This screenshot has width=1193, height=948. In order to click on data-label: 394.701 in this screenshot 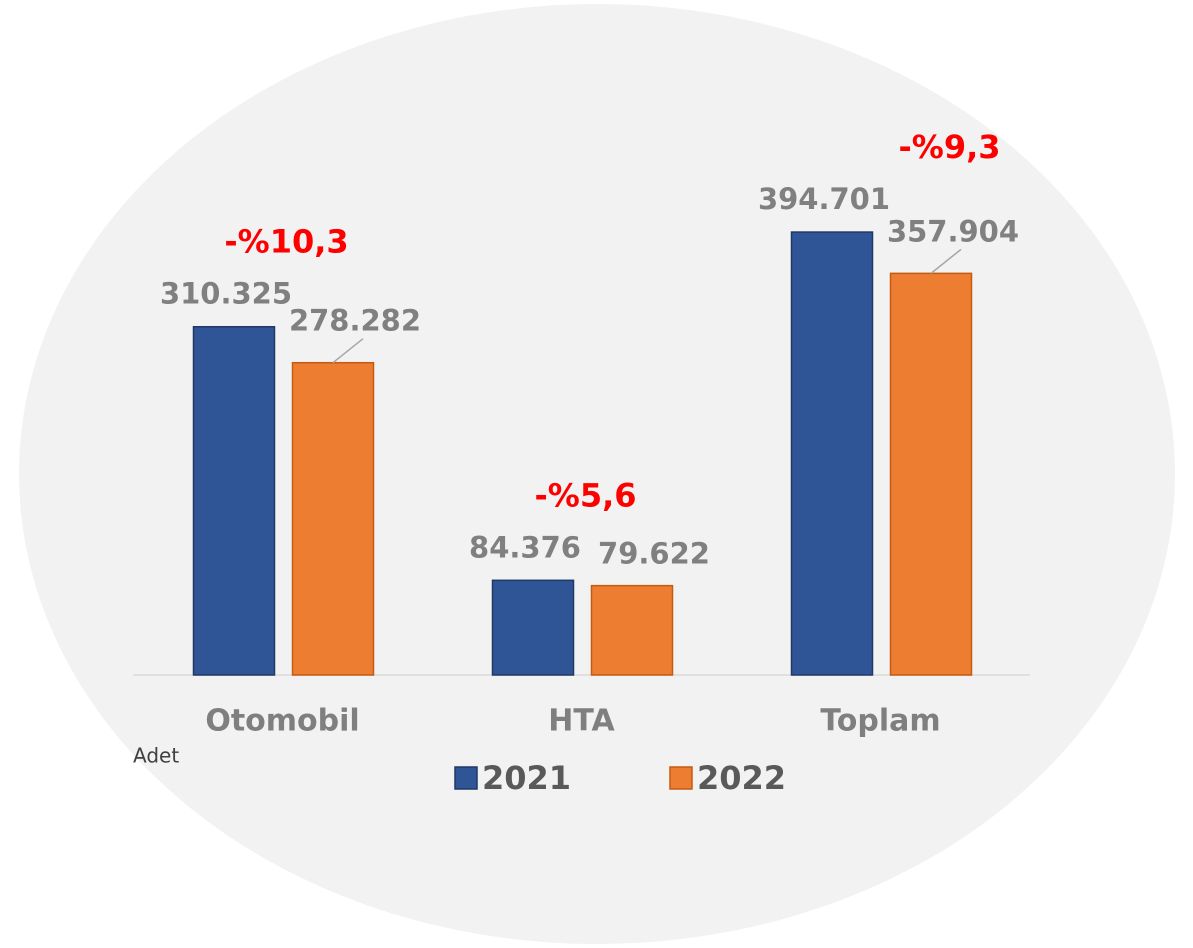, I will do `click(824, 199)`.